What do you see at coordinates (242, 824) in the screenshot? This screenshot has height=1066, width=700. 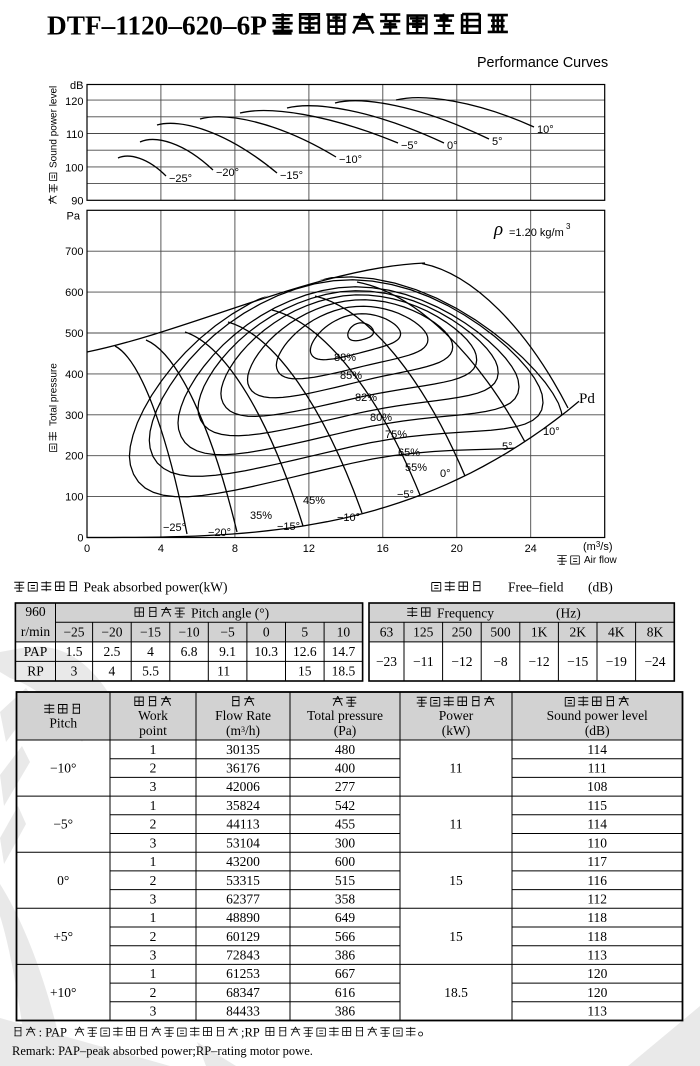 I see `svg-text: 44113` at bounding box center [242, 824].